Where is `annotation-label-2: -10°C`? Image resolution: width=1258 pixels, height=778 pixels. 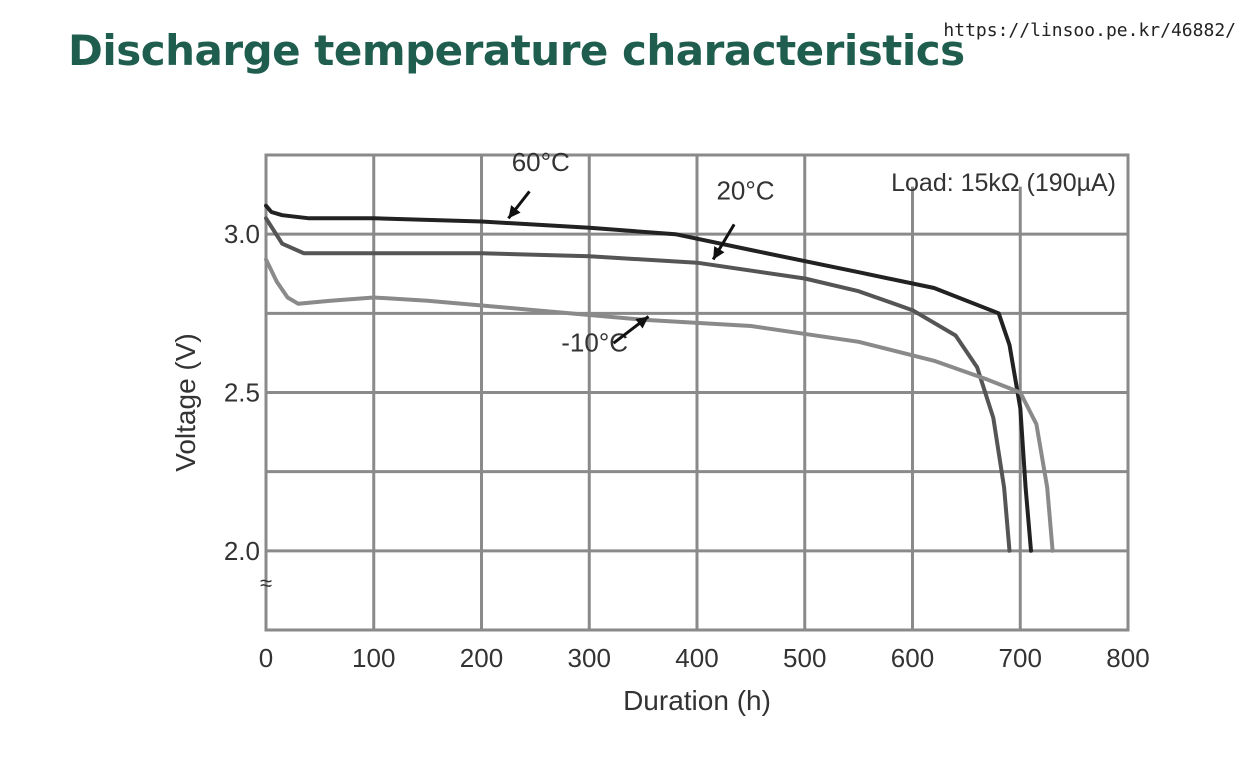 annotation-label-2: -10°C is located at coordinates (594, 342).